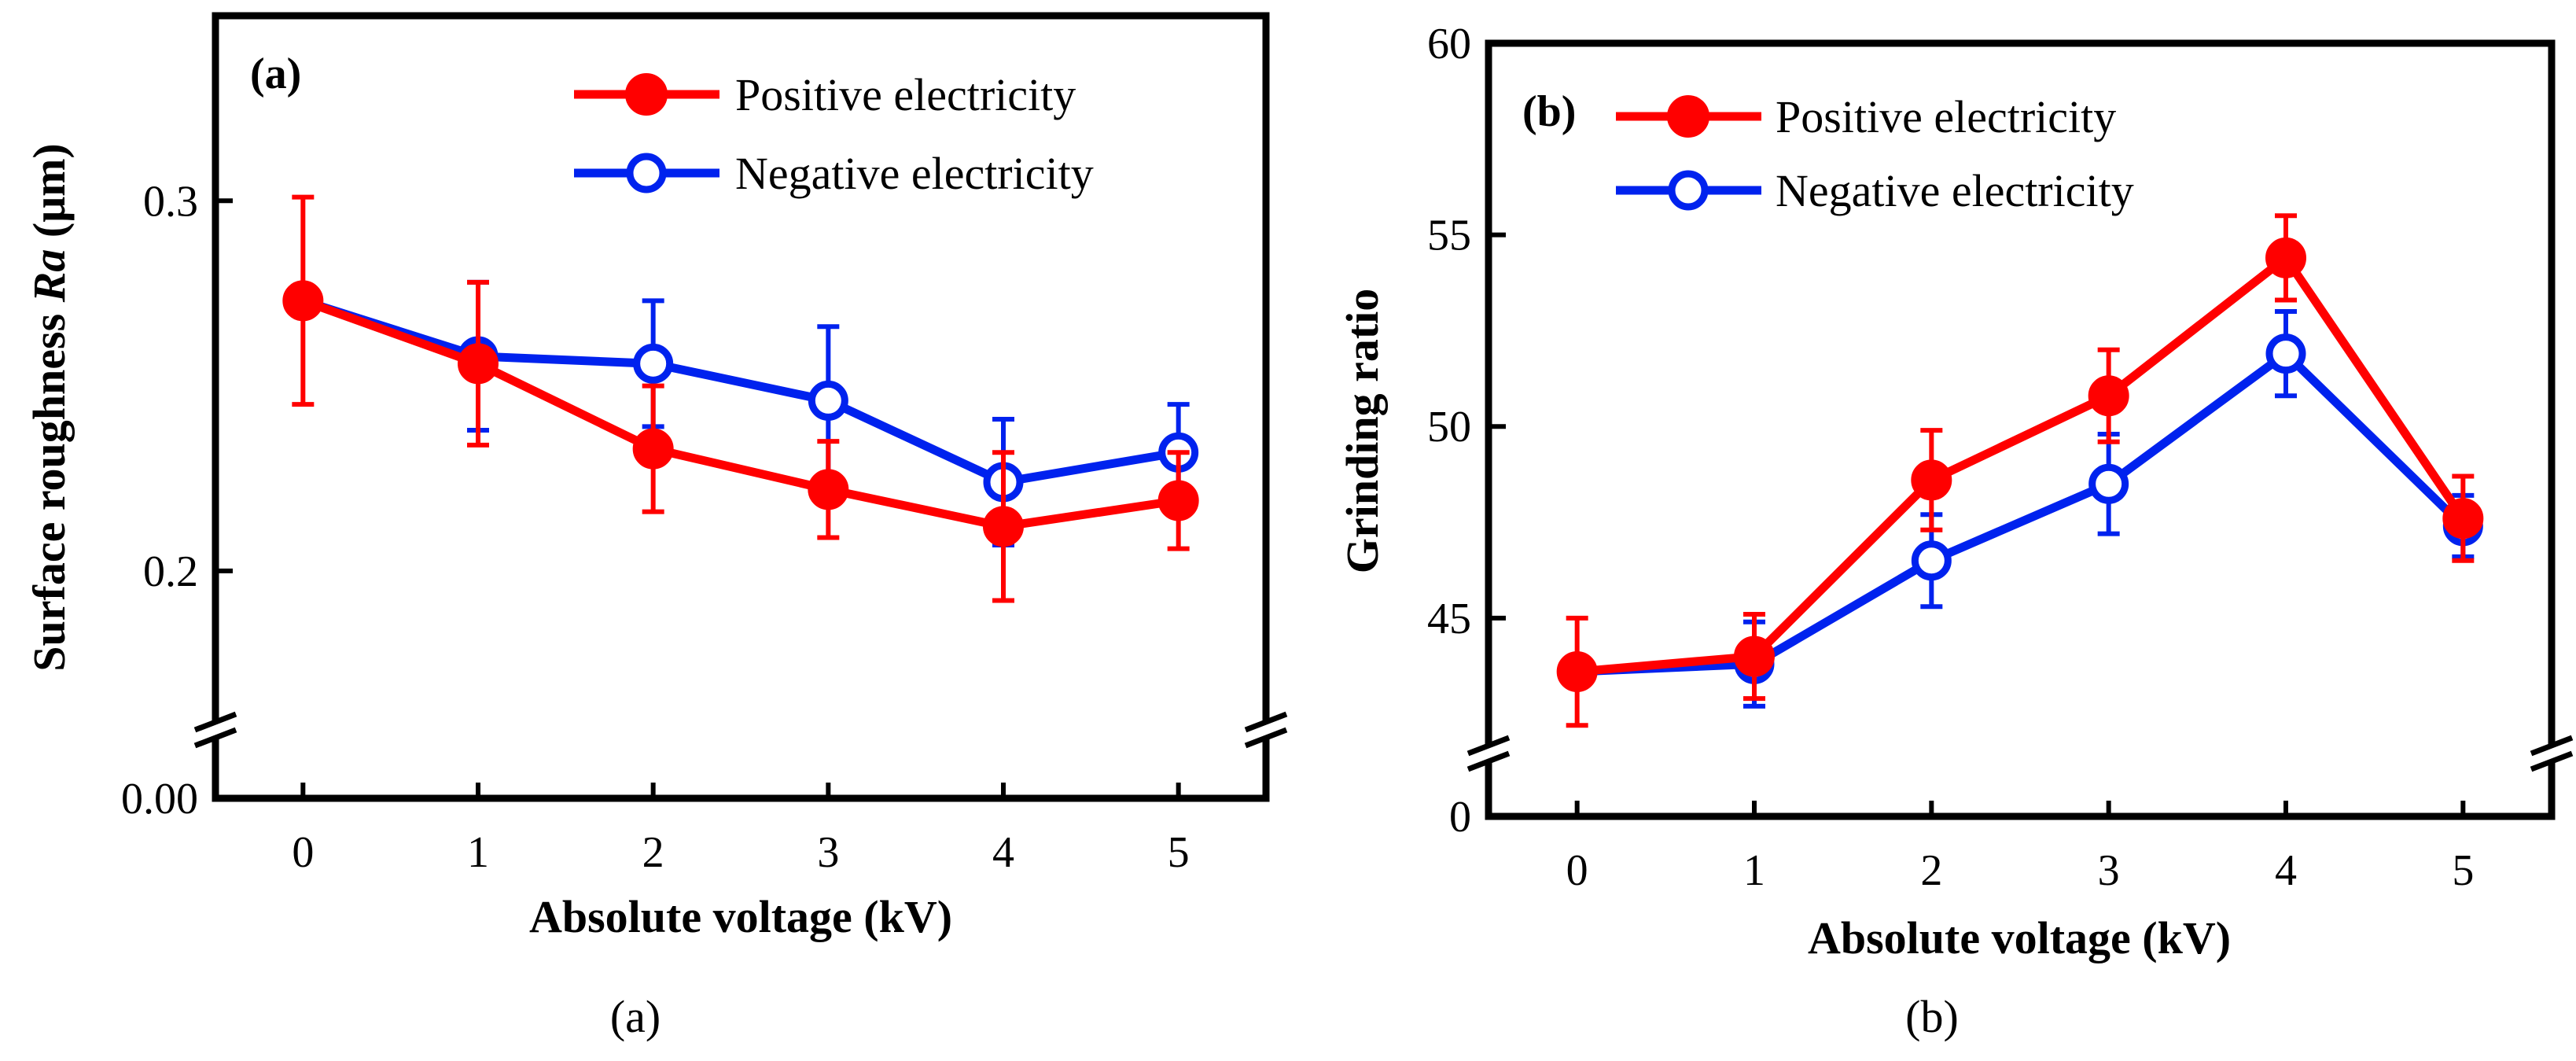 This screenshot has height=1061, width=2576. I want to click on panel-a-x-axis-title: Absolute voltage (kV), so click(741, 917).